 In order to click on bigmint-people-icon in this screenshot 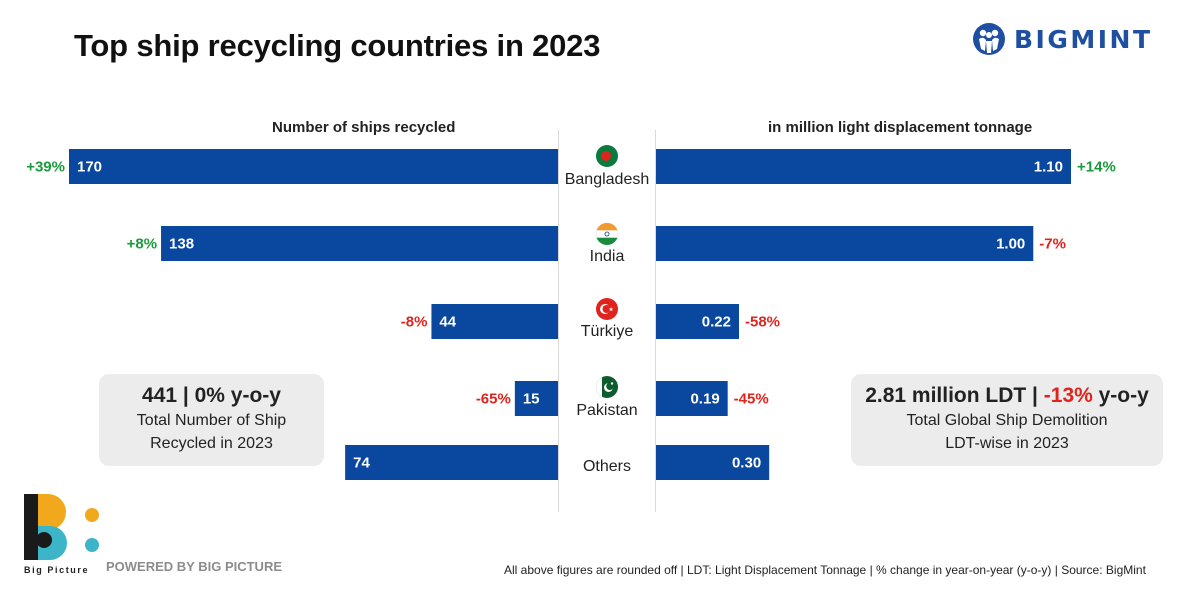, I will do `click(989, 39)`.